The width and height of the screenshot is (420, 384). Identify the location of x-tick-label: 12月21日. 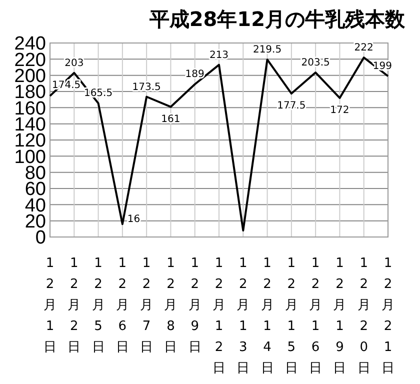
(388, 316).